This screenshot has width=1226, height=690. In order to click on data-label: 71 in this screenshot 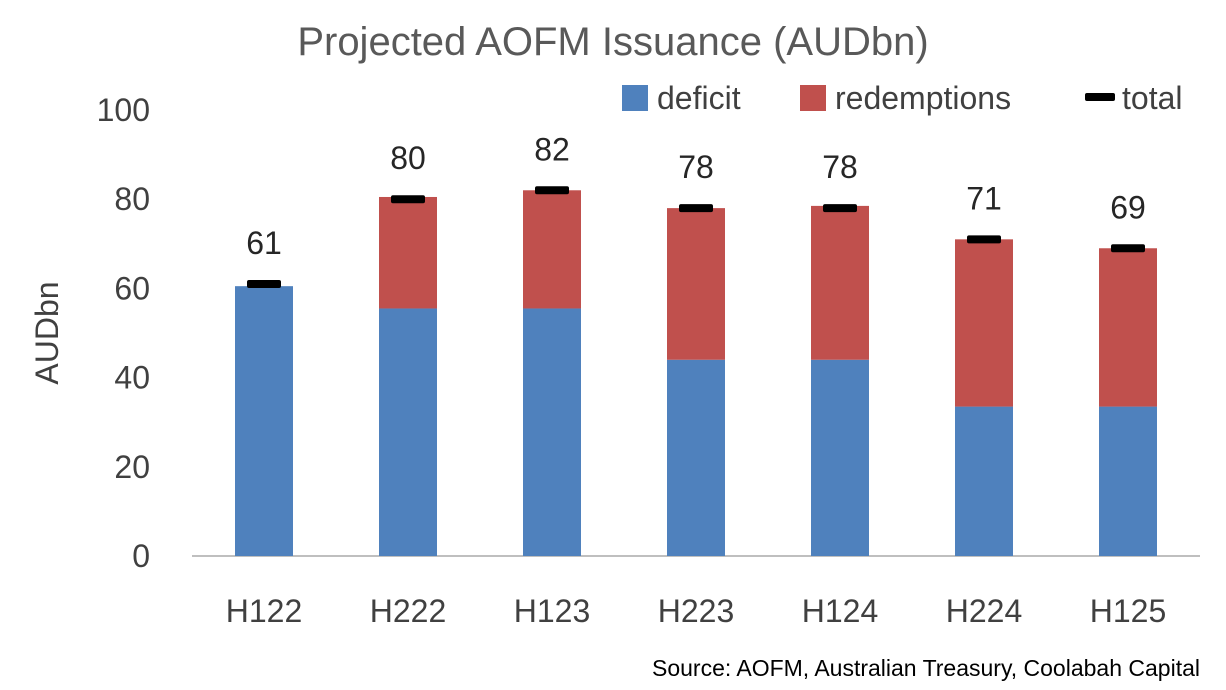, I will do `click(984, 198)`.